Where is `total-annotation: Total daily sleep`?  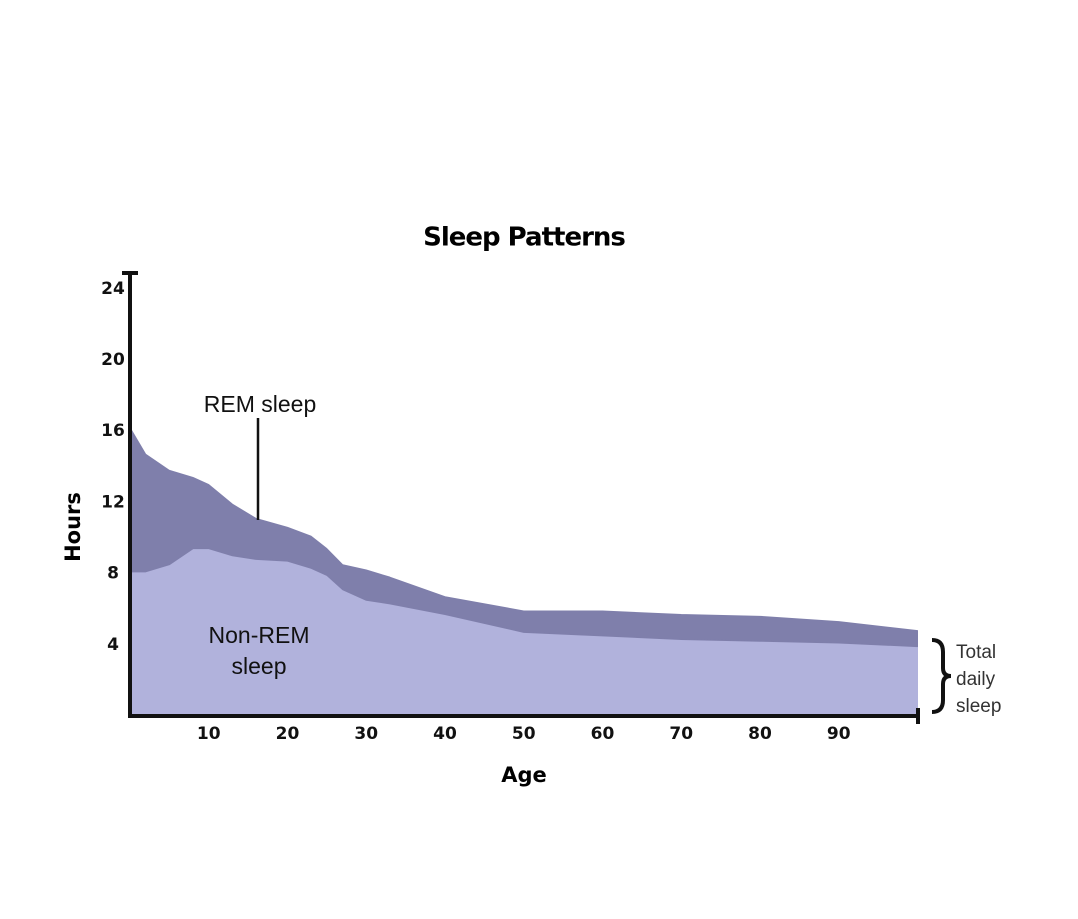 total-annotation: Total daily sleep is located at coordinates (979, 679).